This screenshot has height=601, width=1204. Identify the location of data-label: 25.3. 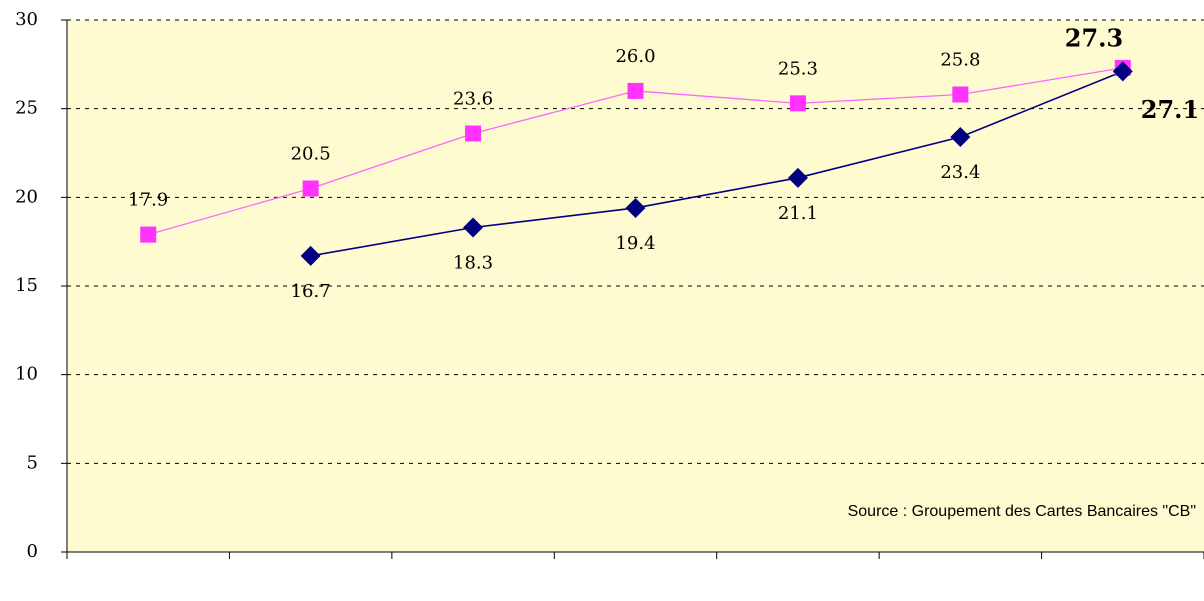
(798, 68).